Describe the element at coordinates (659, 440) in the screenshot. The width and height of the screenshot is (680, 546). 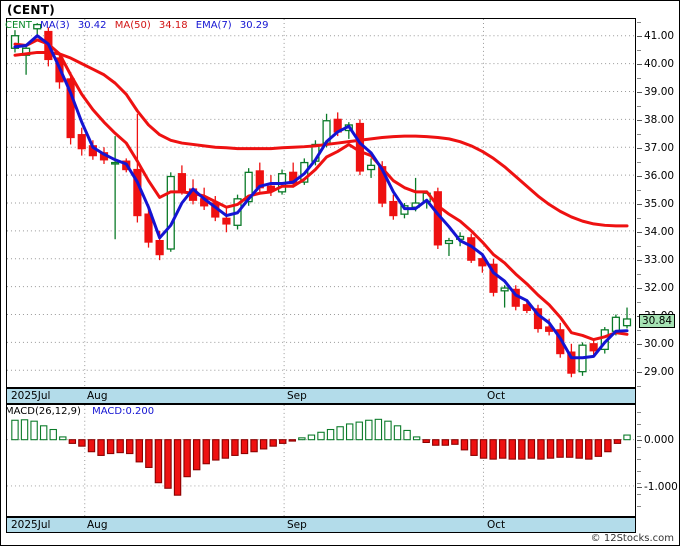
I see `macd-axis-label: 0.000` at that location.